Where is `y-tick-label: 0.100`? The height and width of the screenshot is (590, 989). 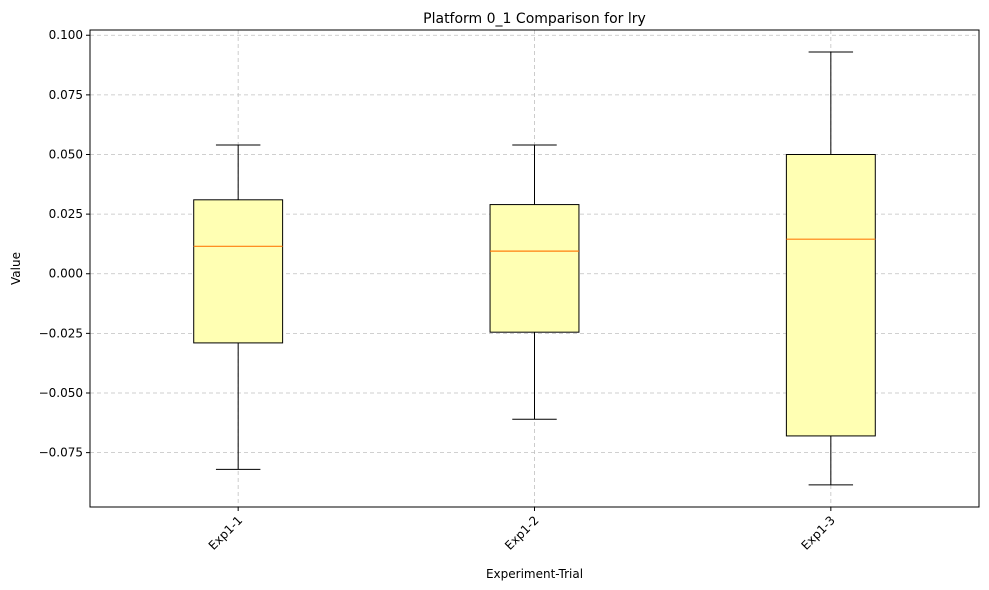
y-tick-label: 0.100 is located at coordinates (66, 35).